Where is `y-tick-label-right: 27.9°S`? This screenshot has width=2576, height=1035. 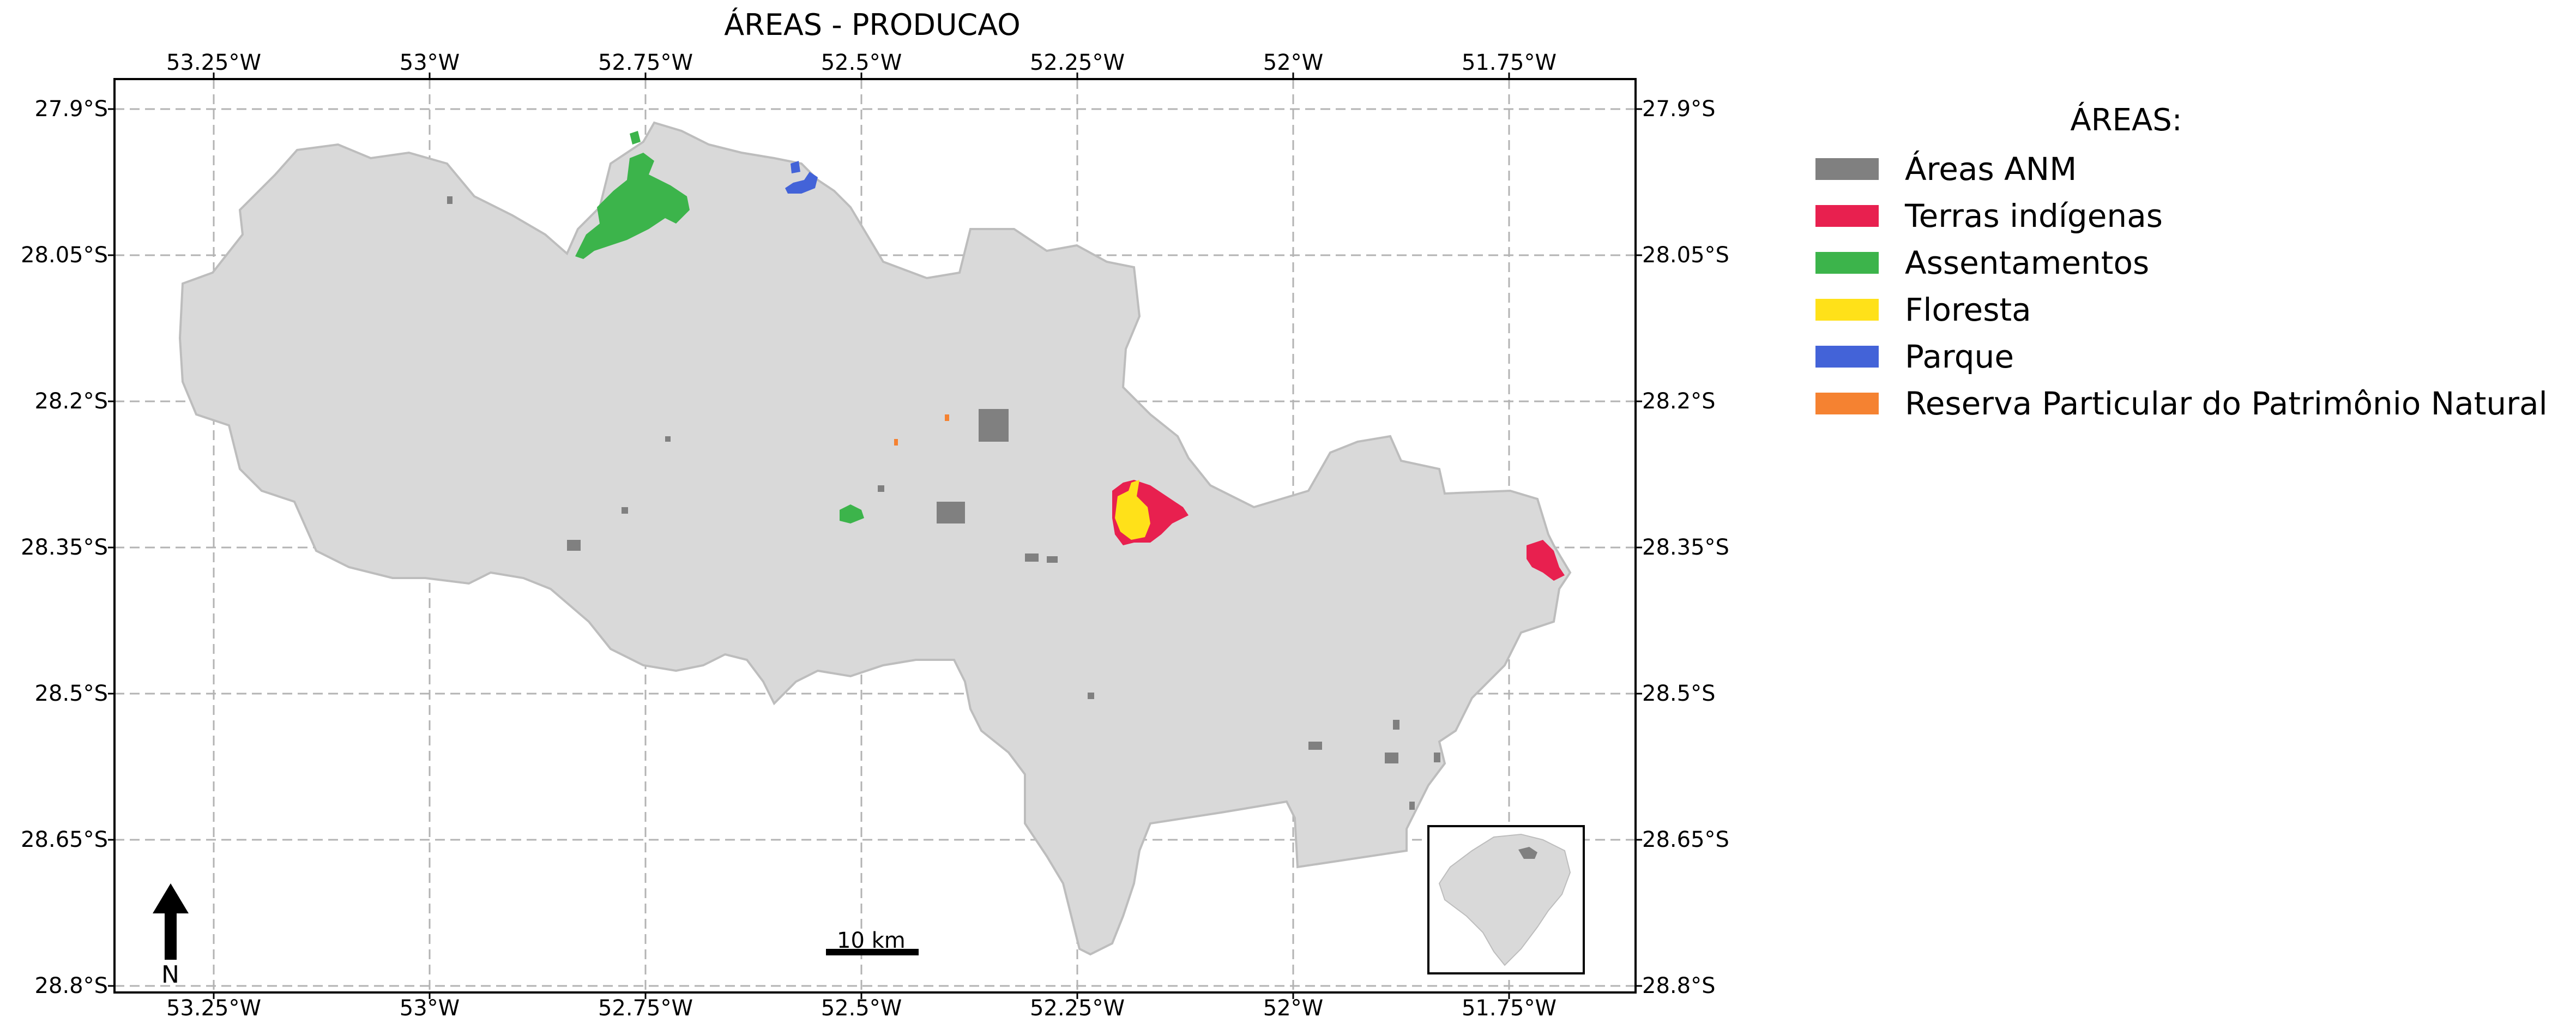
y-tick-label-right: 27.9°S is located at coordinates (1679, 109).